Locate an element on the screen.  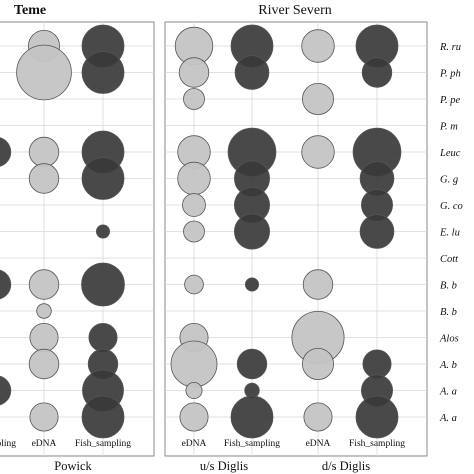
species-label: R. ru is located at coordinates (450, 47).